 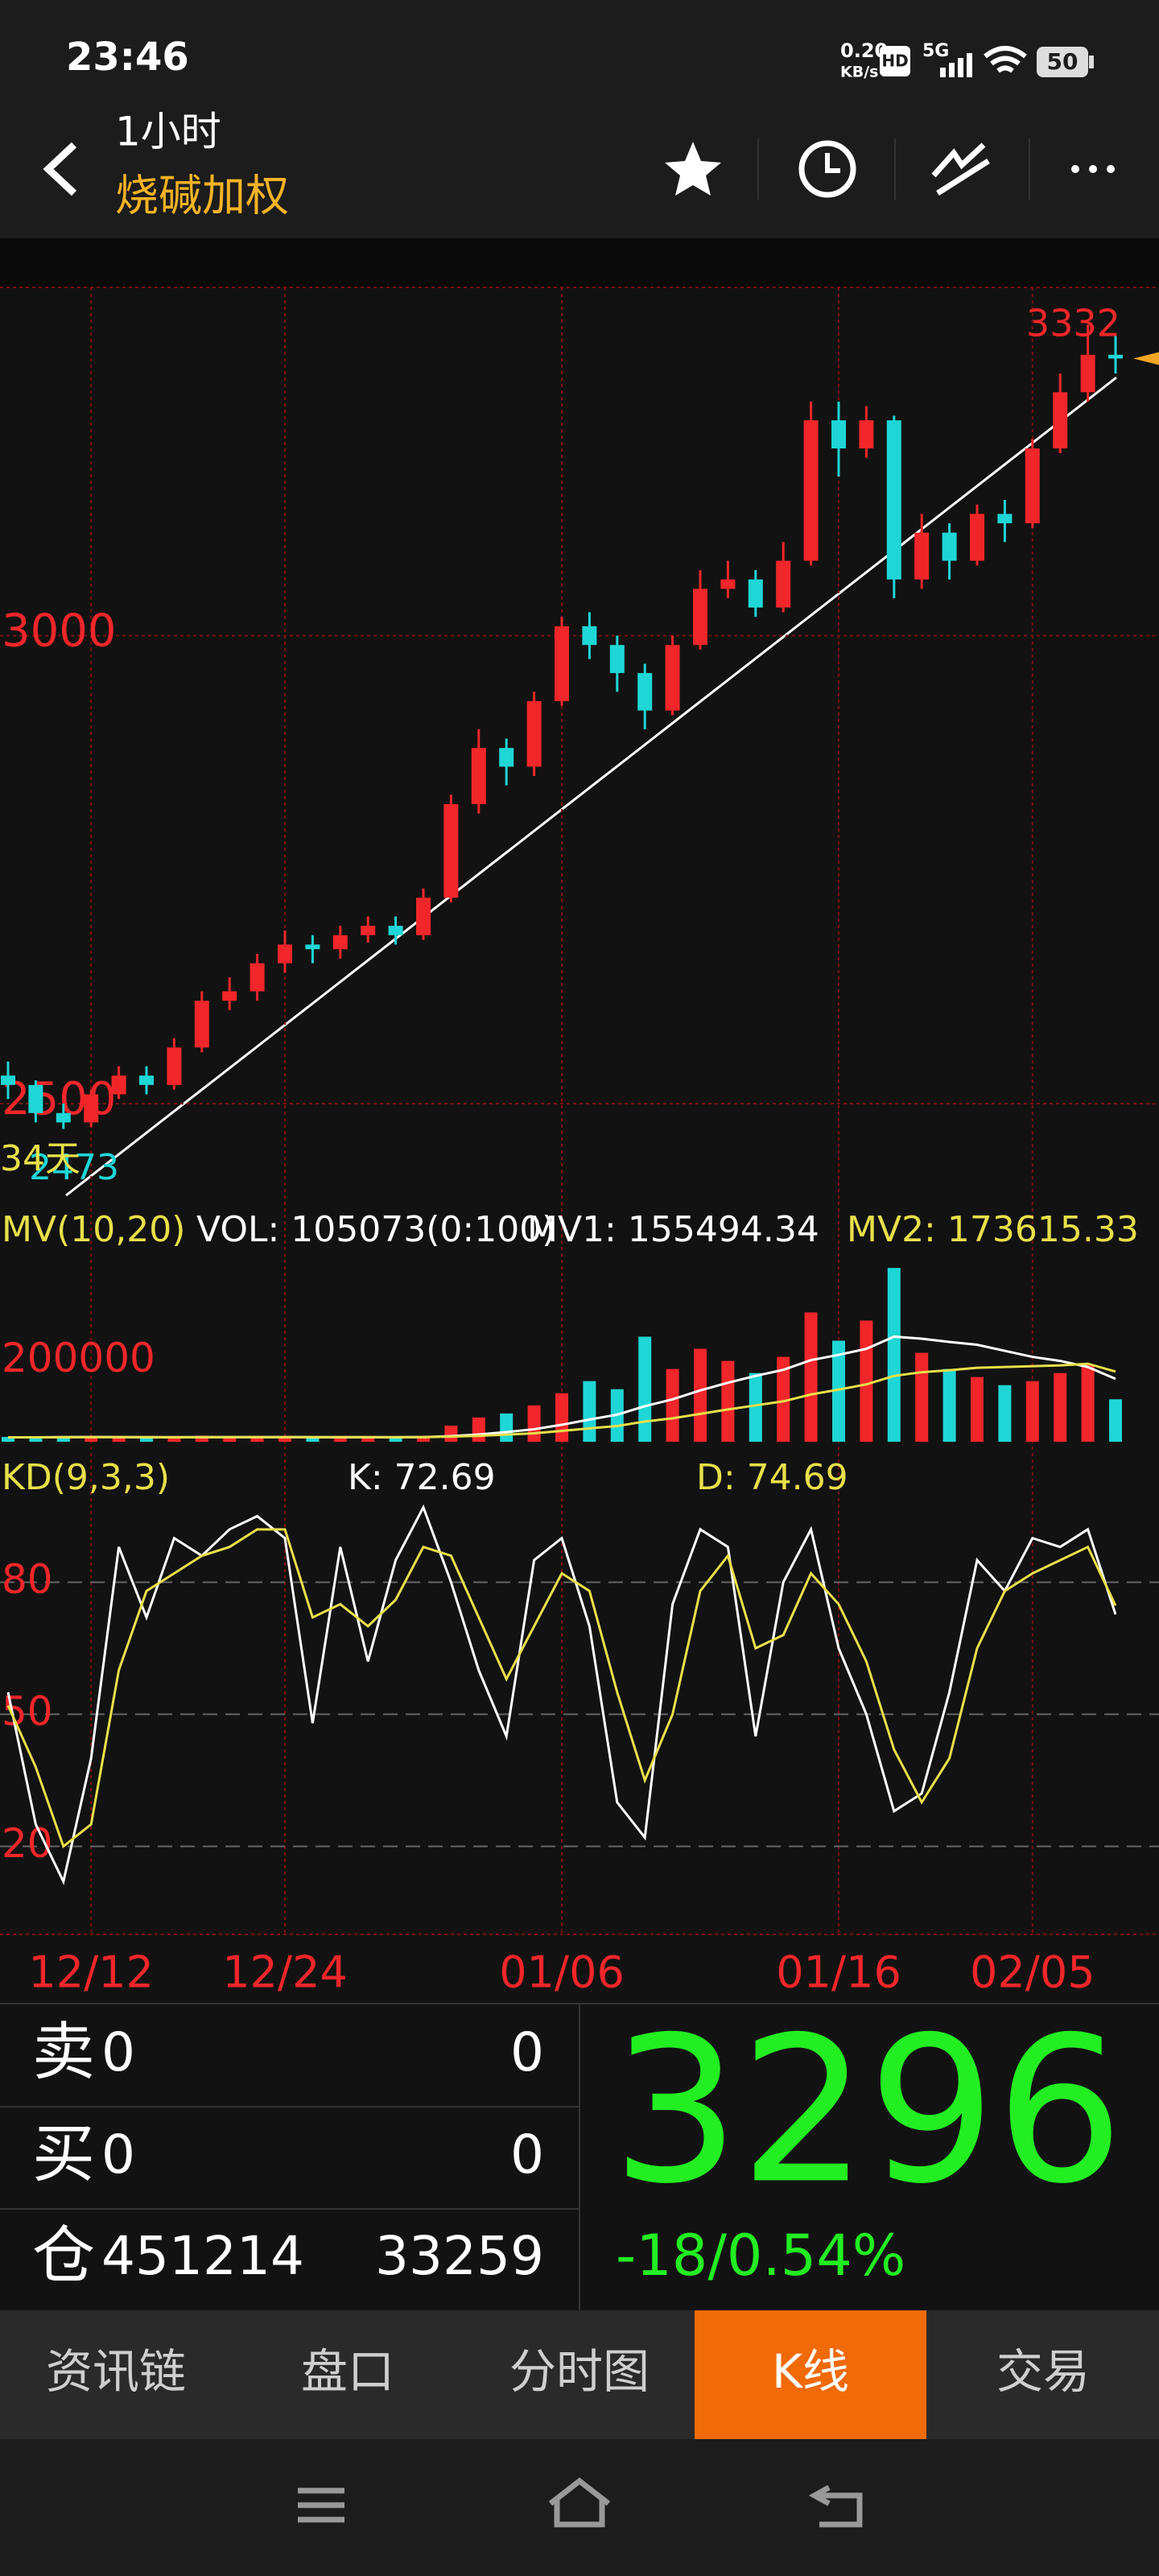 I want to click on net-type: 5G, so click(x=935, y=51).